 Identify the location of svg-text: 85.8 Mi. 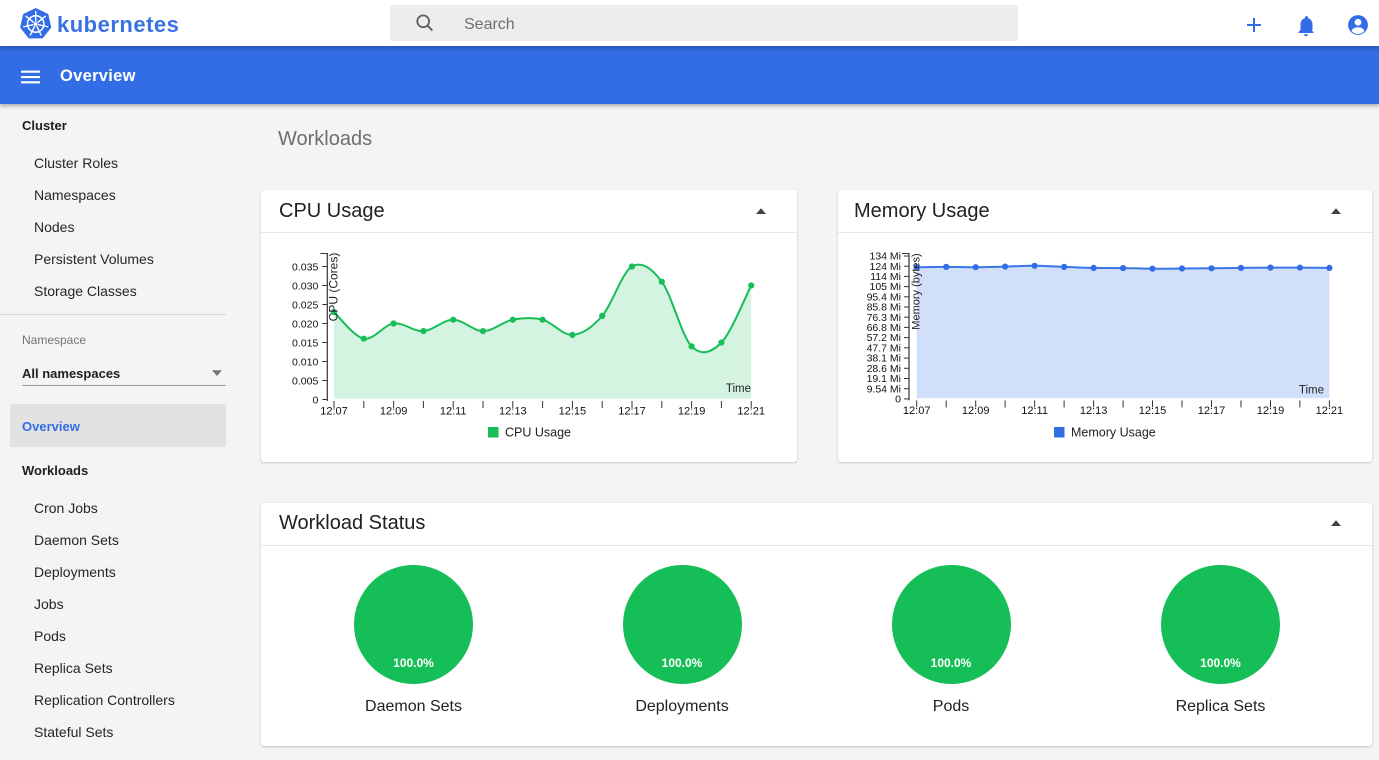
(884, 308).